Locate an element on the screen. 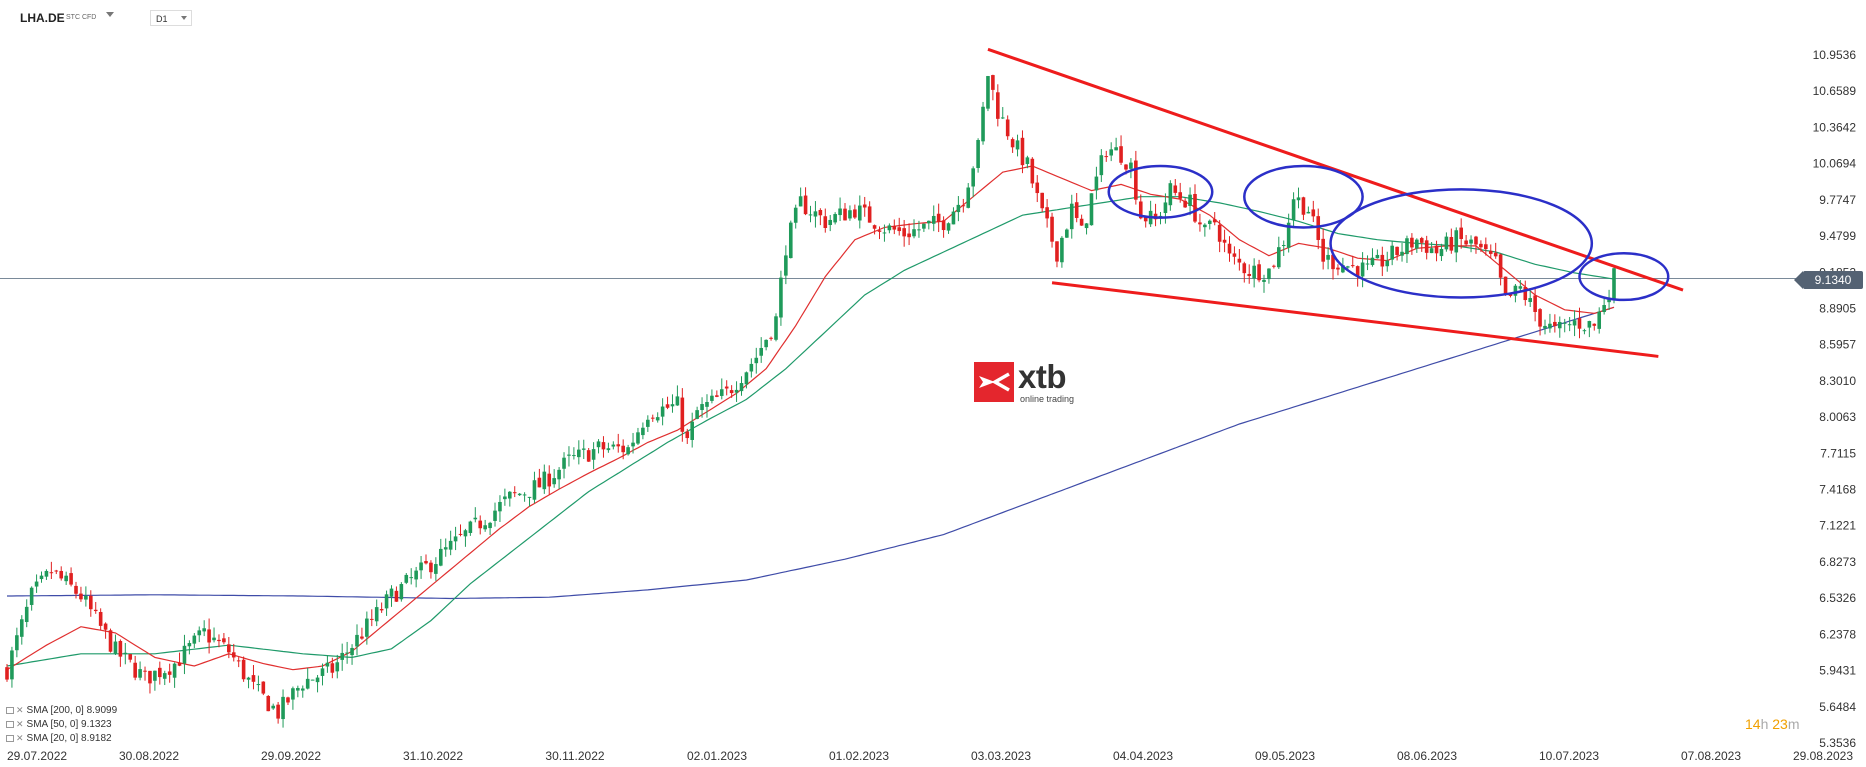  y-tick-label: 6.8273 is located at coordinates (1837, 562).